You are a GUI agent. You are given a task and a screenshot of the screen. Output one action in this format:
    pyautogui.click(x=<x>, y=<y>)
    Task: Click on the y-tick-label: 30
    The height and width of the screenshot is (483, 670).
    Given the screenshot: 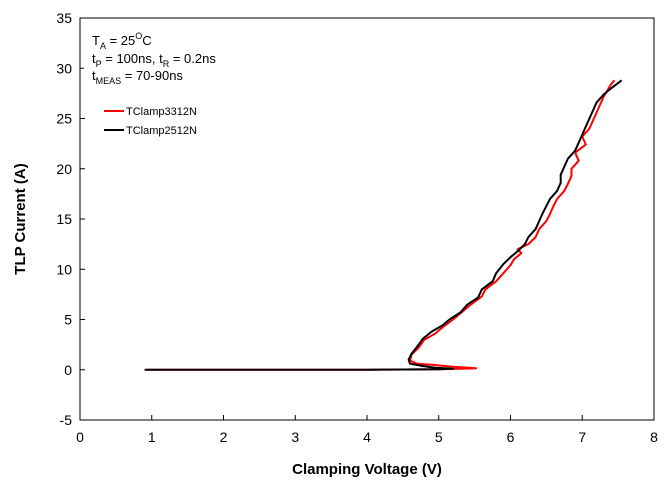 What is the action you would take?
    pyautogui.click(x=64, y=68)
    